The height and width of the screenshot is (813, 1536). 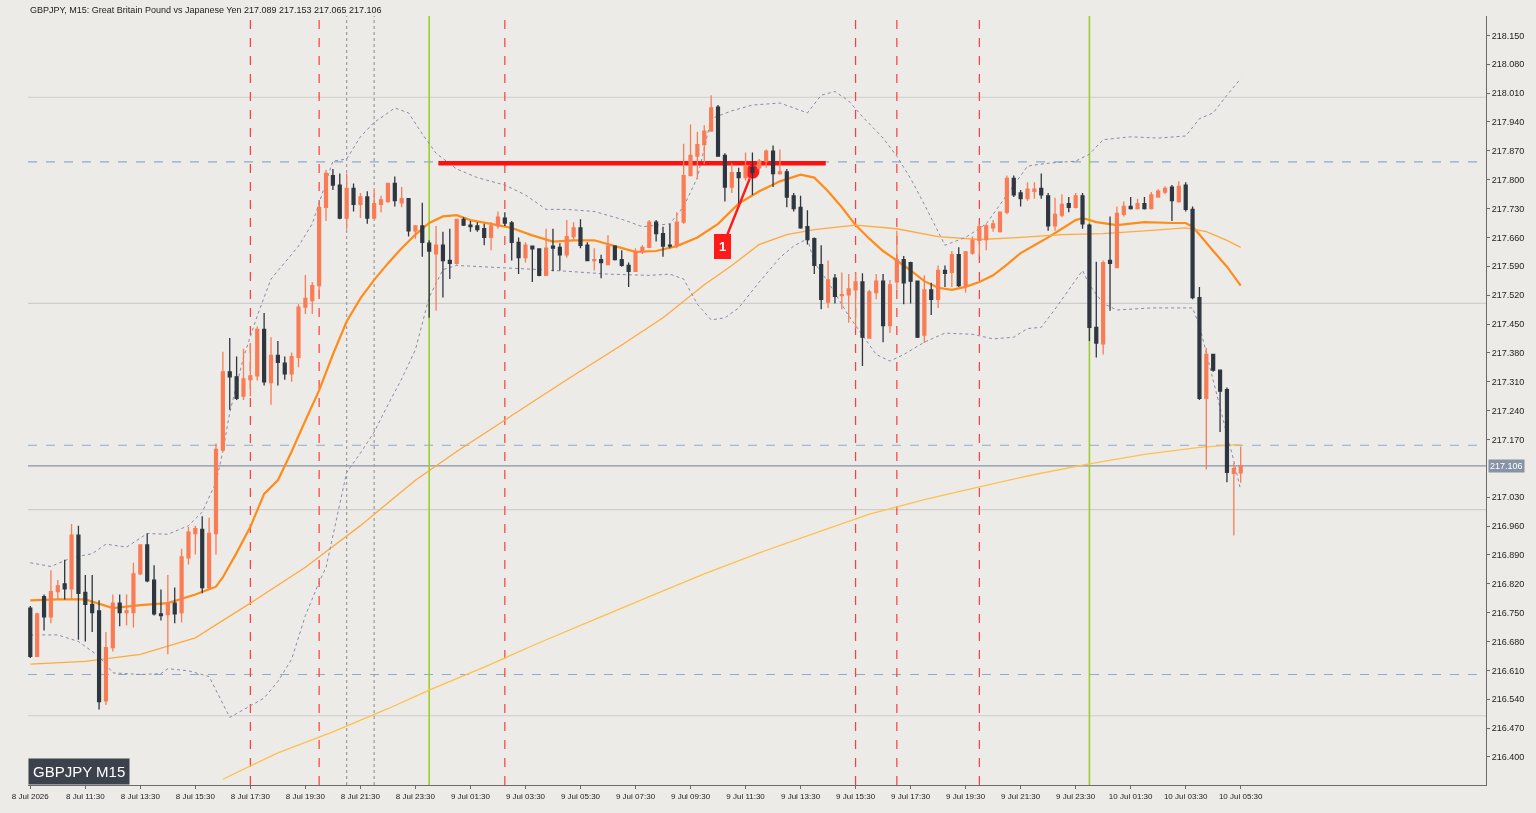 I want to click on y-tick-label: 217.310, so click(x=1508, y=381).